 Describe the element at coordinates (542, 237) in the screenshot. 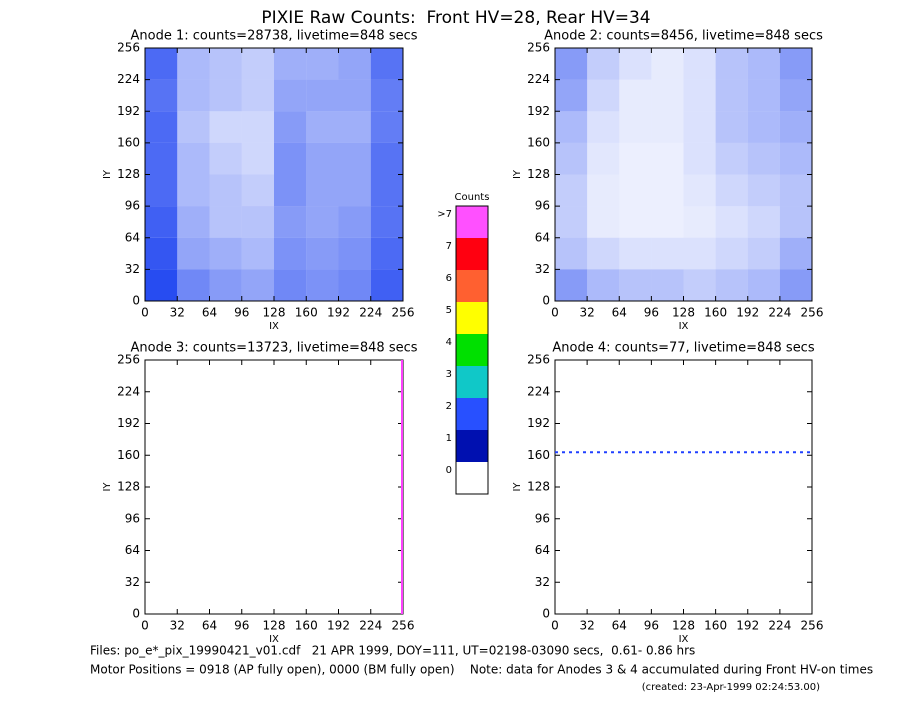

I see `y-tick-label: 64` at that location.